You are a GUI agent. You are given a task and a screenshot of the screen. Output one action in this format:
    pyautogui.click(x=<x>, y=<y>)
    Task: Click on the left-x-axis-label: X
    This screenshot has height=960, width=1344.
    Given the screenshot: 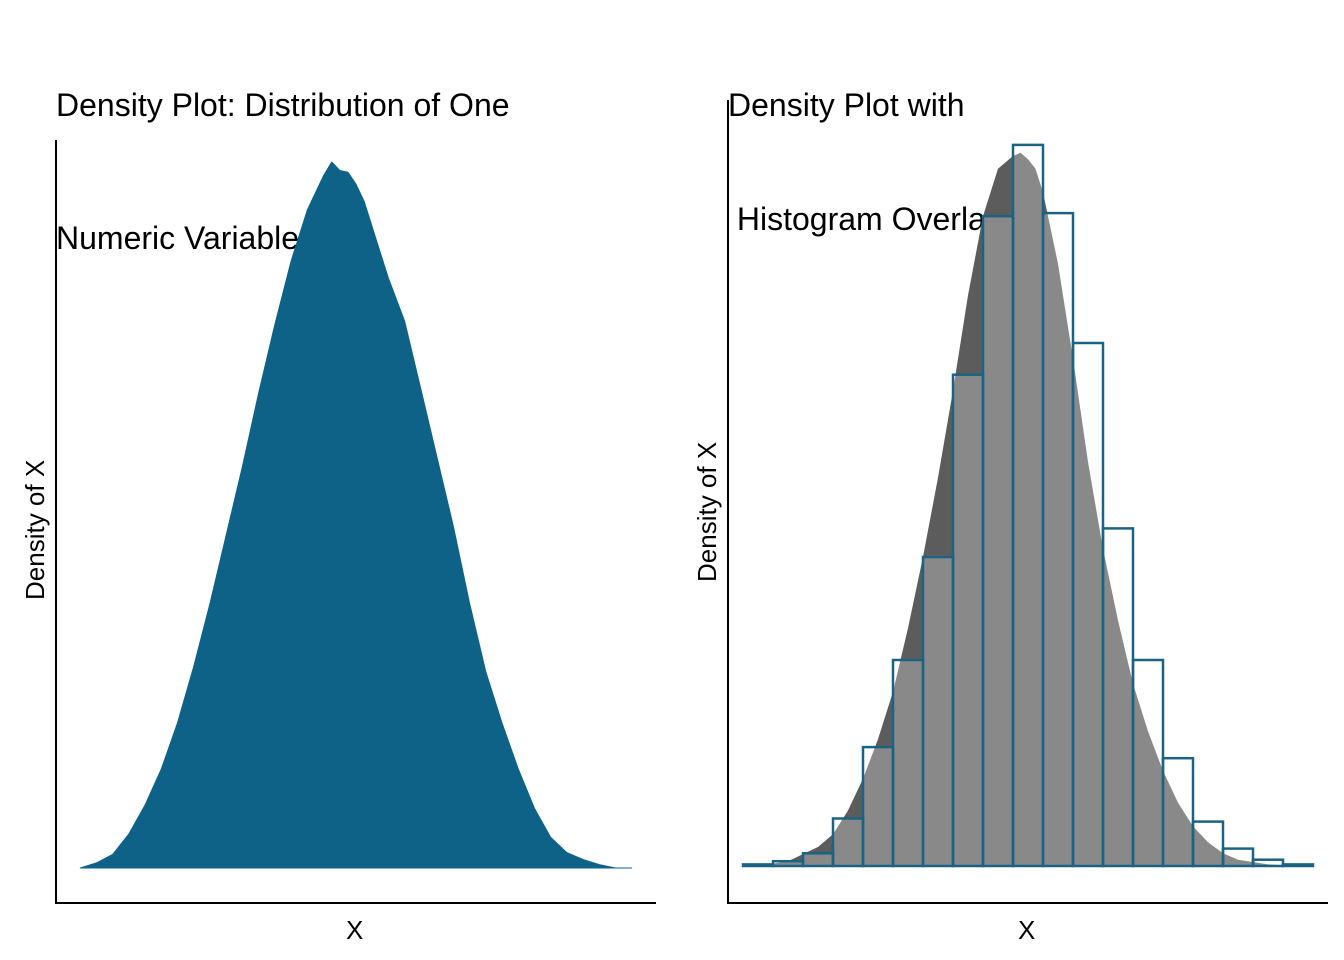 What is the action you would take?
    pyautogui.click(x=355, y=930)
    